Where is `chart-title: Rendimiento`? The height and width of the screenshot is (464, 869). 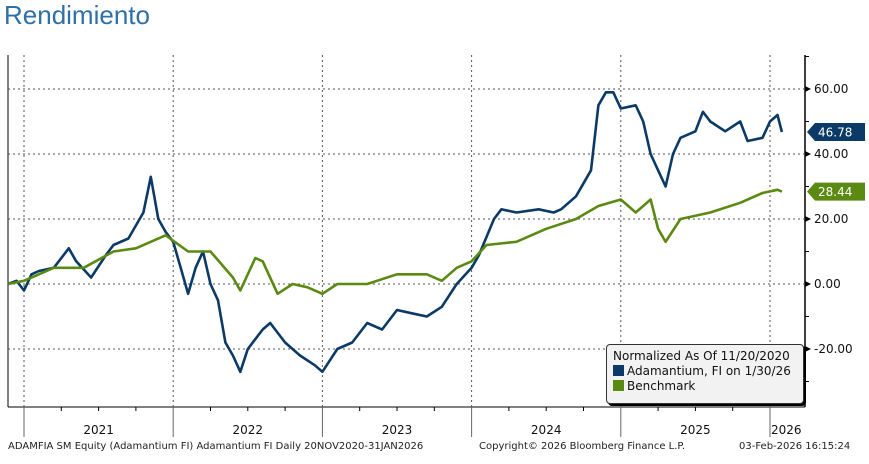 chart-title: Rendimiento is located at coordinates (77, 15).